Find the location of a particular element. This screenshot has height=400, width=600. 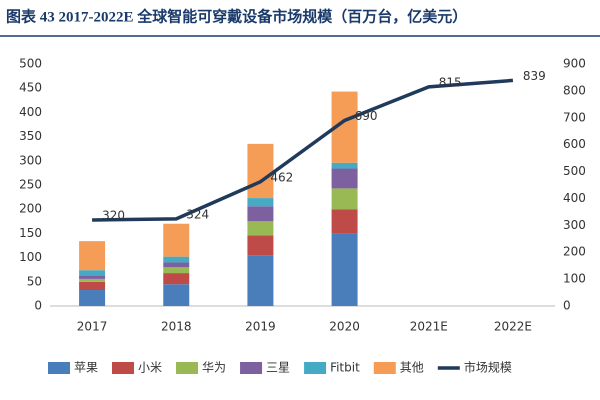

y-tick-label: 50 is located at coordinates (34, 281).